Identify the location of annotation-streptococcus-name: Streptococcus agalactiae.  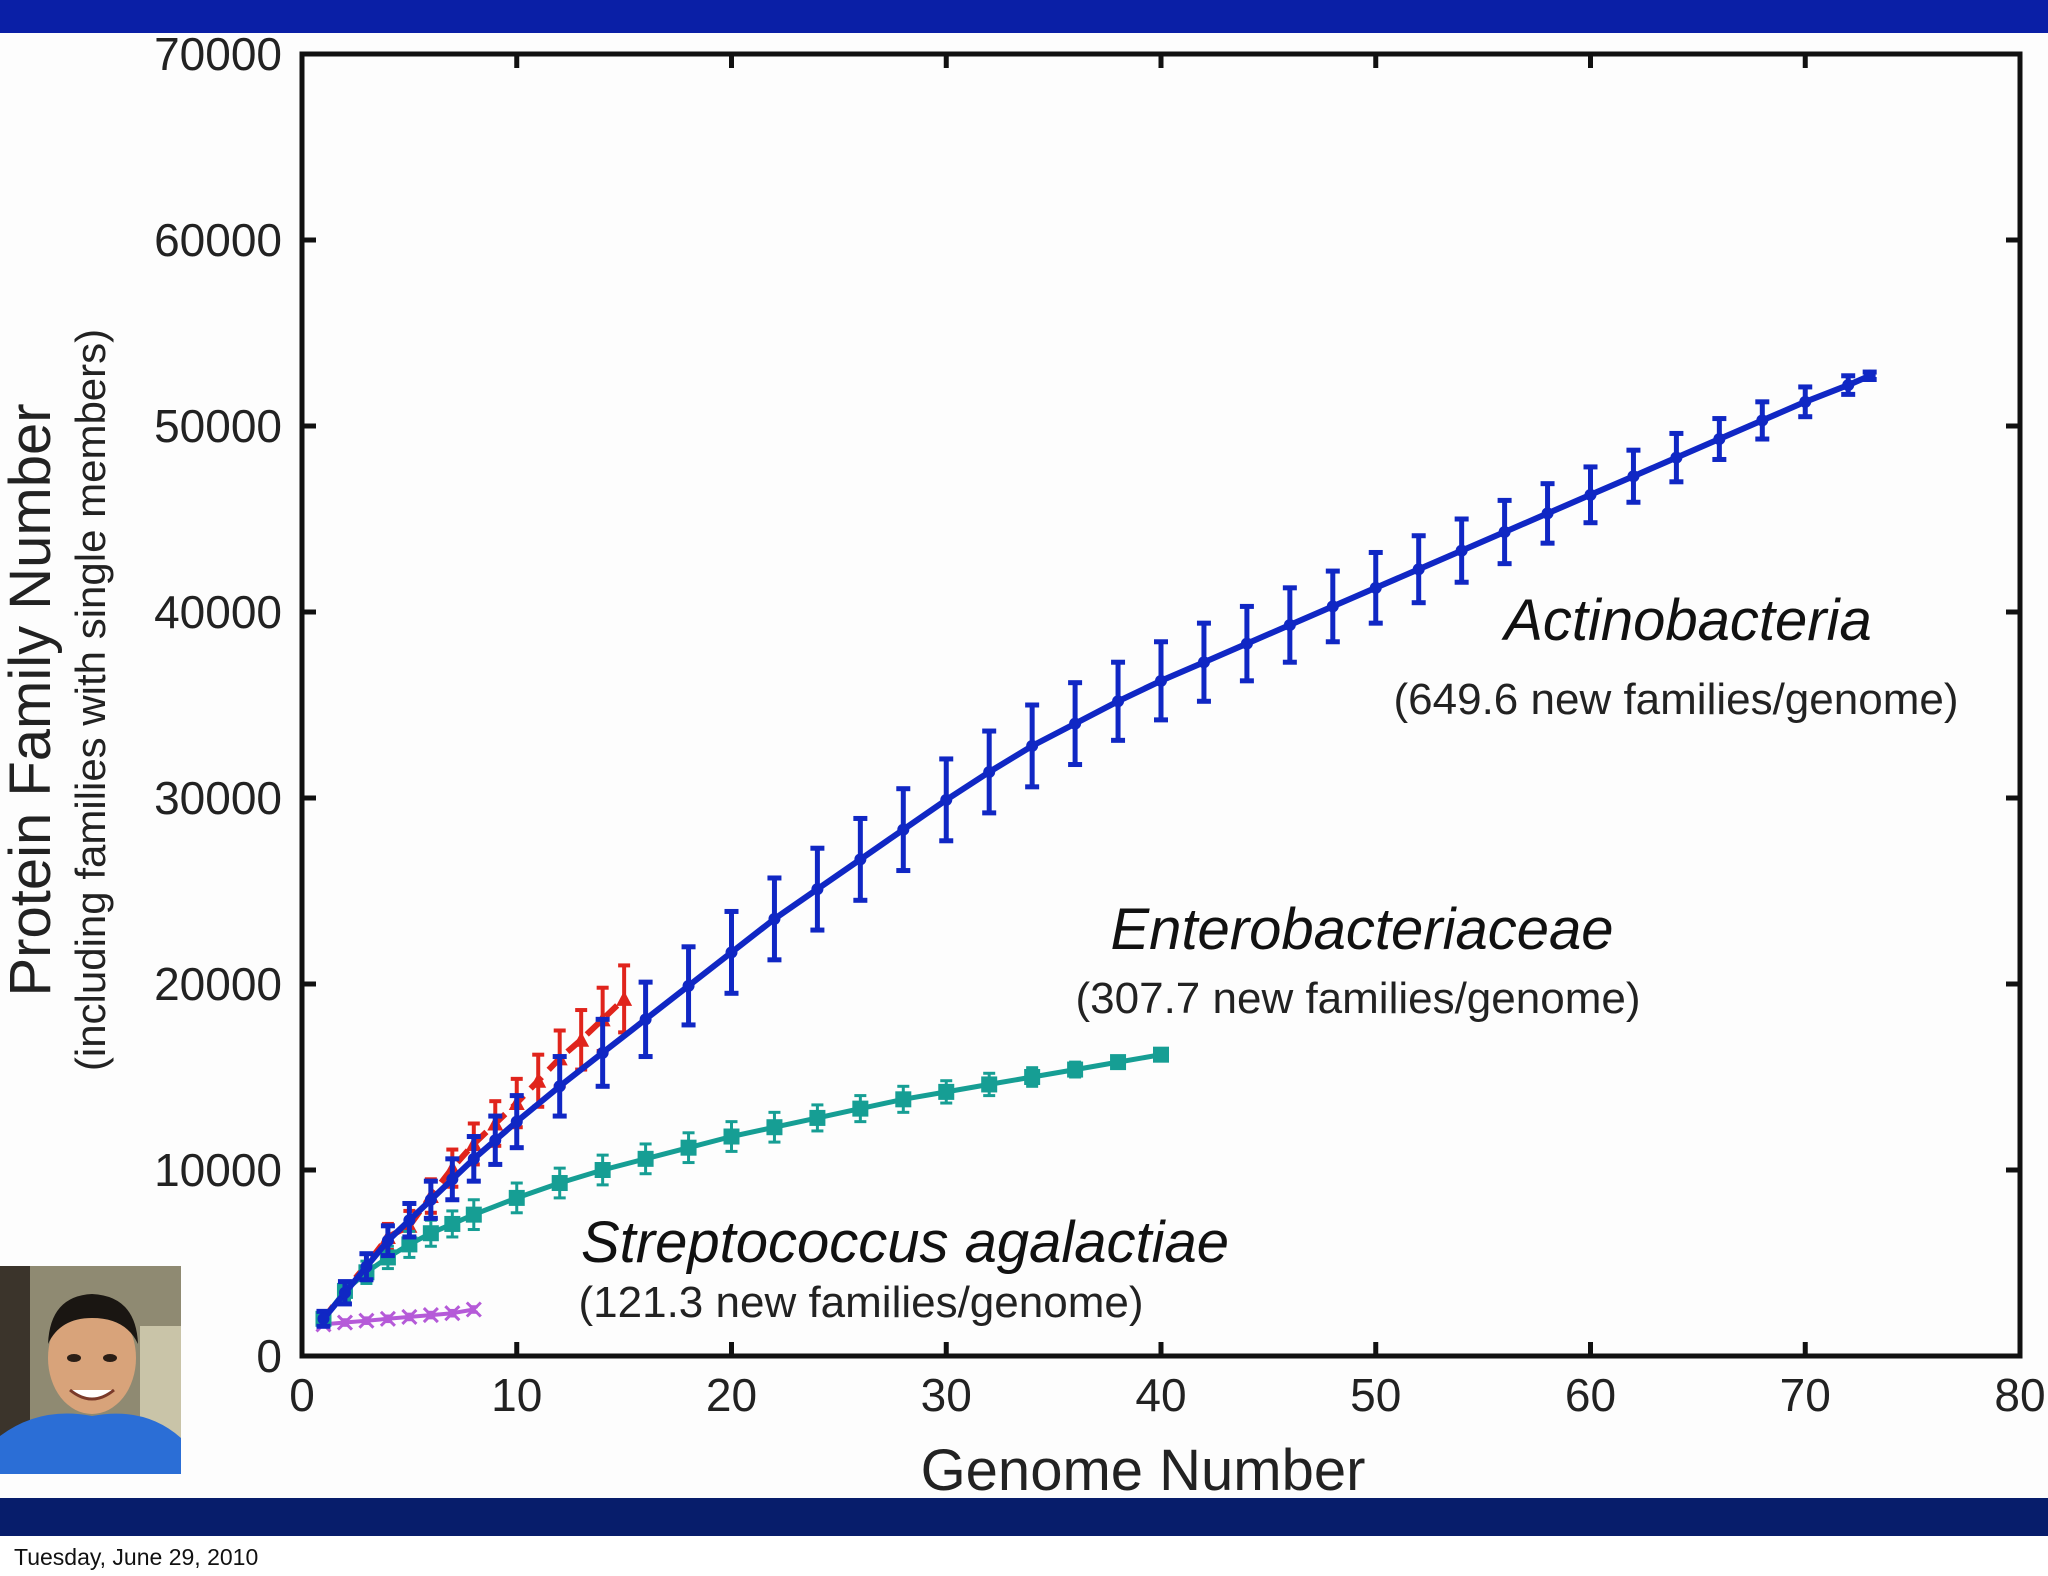
(905, 1242).